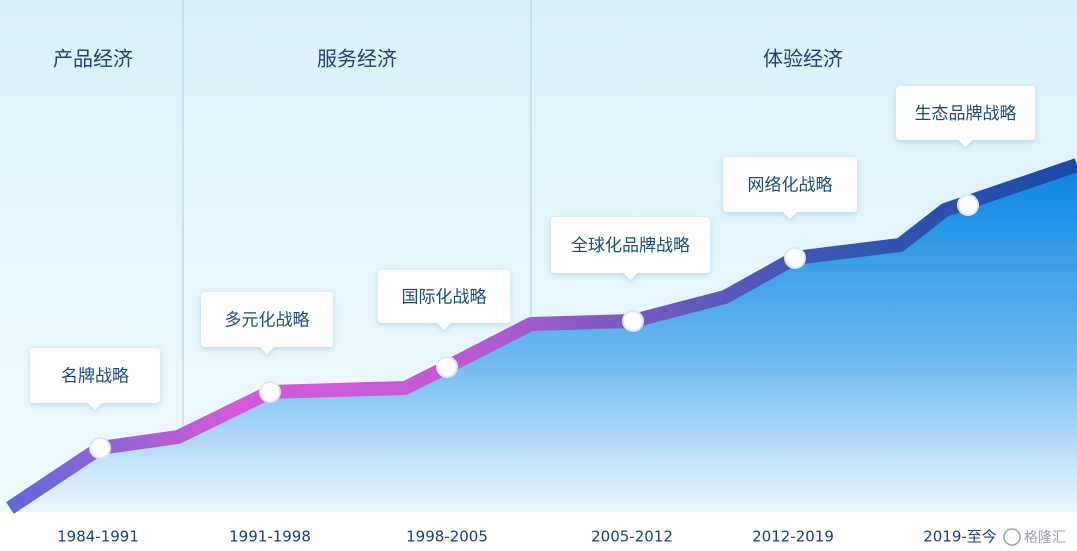 The image size is (1077, 551). I want to click on period-label: 2019-至今, so click(960, 537).